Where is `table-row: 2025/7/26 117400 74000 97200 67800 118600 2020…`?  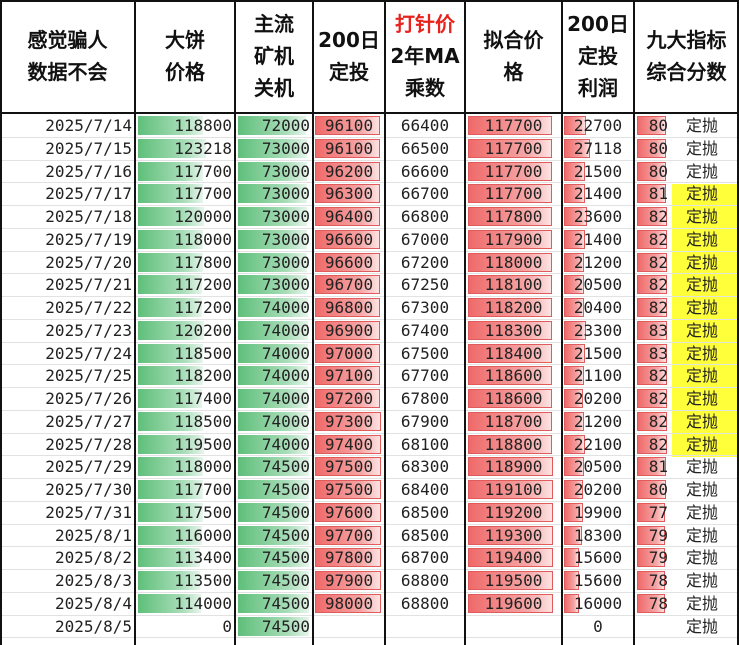 table-row: 2025/7/26 117400 74000 97200 67800 118600 2020… is located at coordinates (369, 398).